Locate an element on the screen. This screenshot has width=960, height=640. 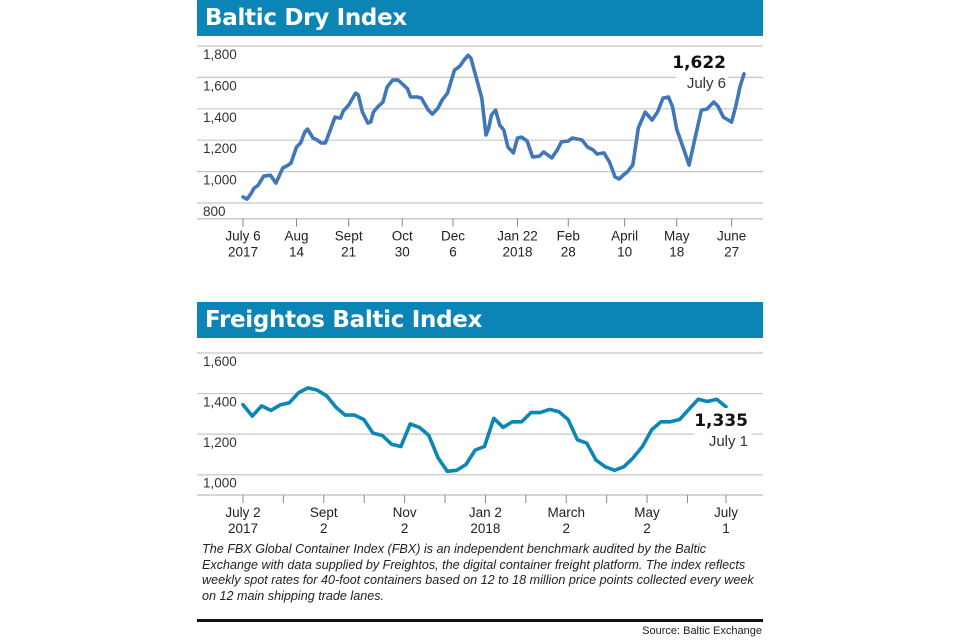
x-tick-label: 6 is located at coordinates (453, 252).